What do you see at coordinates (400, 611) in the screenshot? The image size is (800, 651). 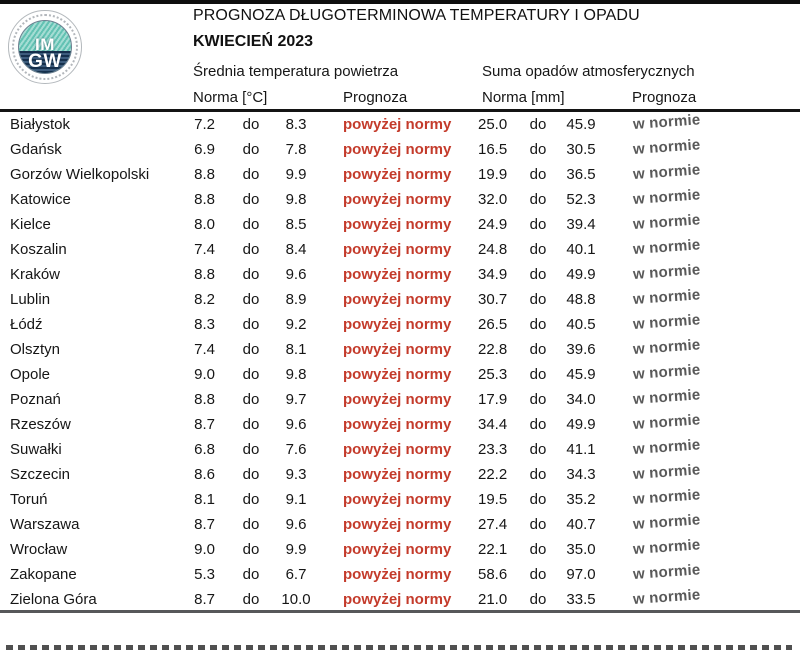 I see `bottom-divider-line` at bounding box center [400, 611].